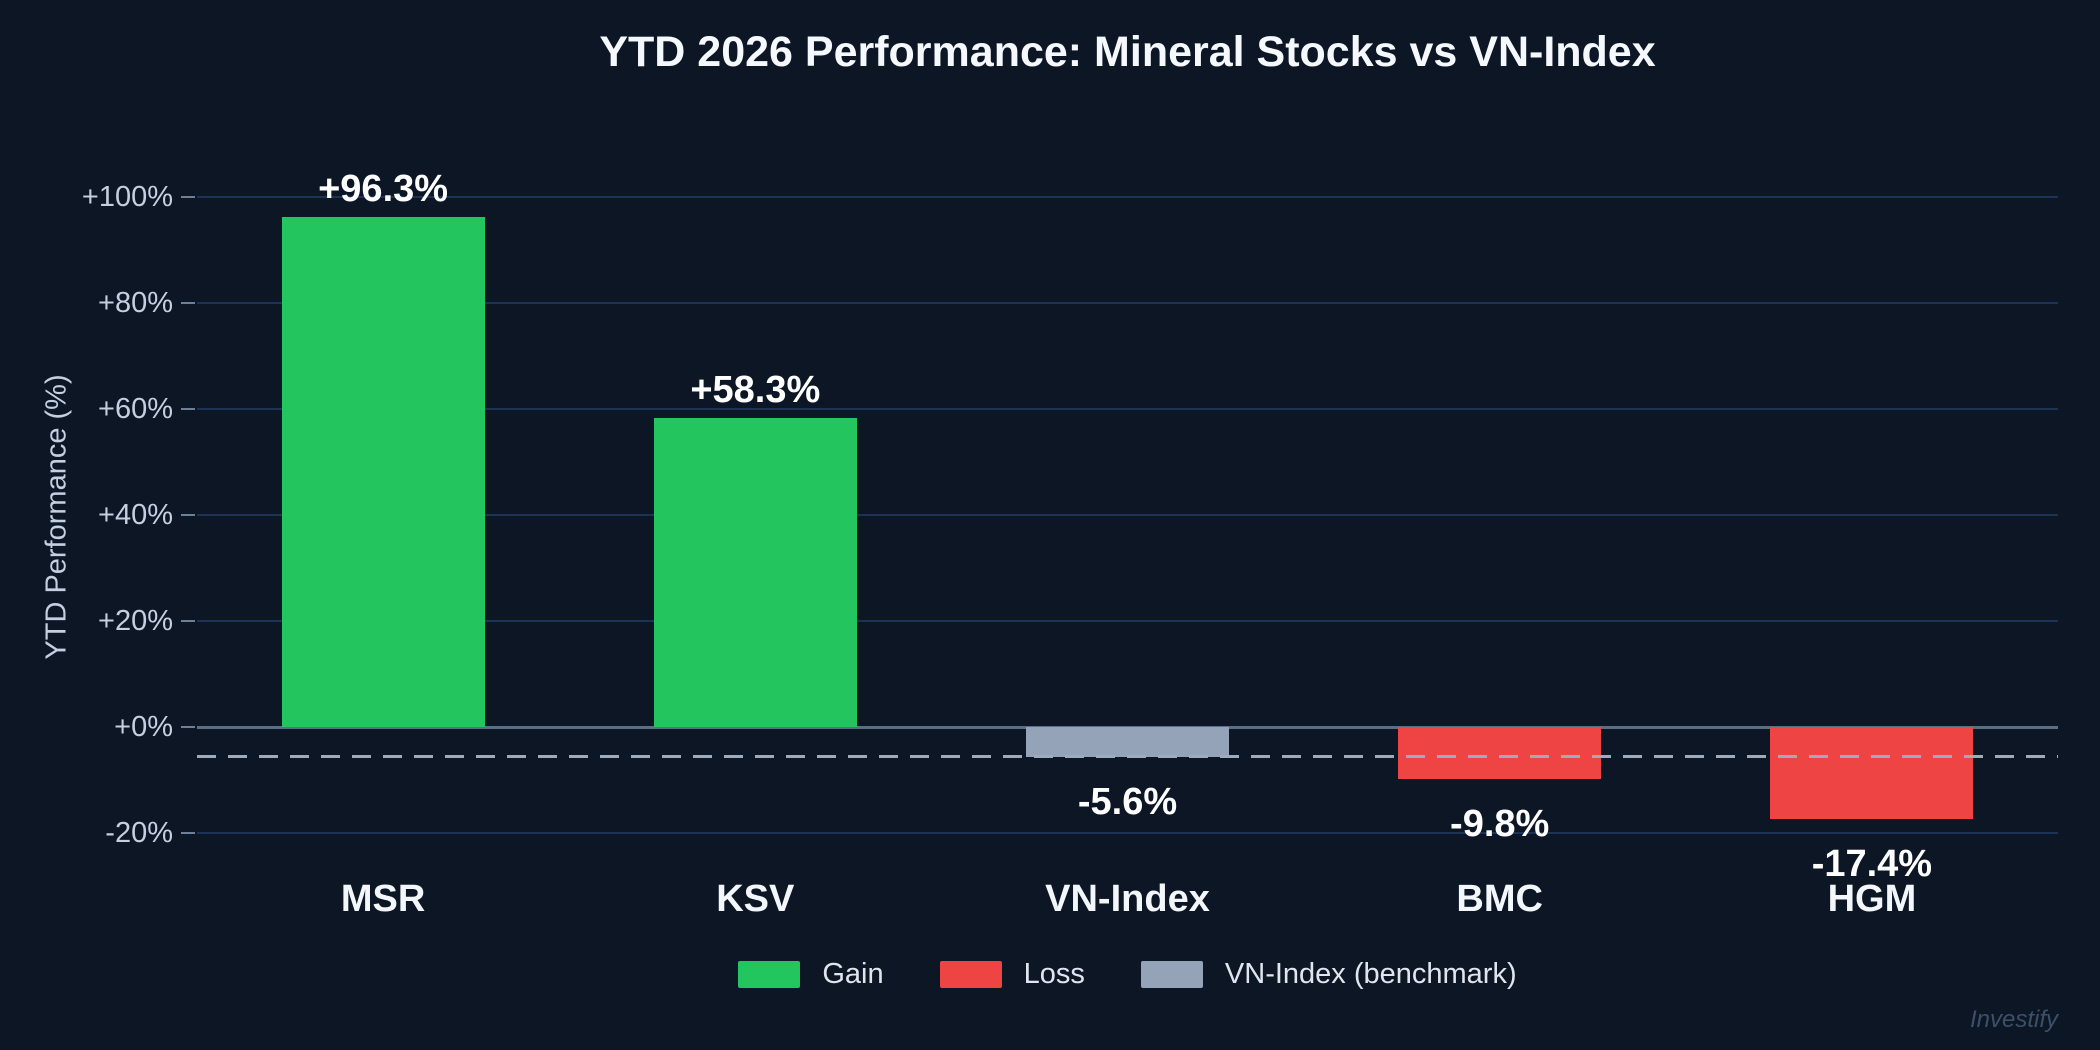 This screenshot has width=2100, height=1050. Describe the element at coordinates (1127, 742) in the screenshot. I see `bar-vn-index` at that location.